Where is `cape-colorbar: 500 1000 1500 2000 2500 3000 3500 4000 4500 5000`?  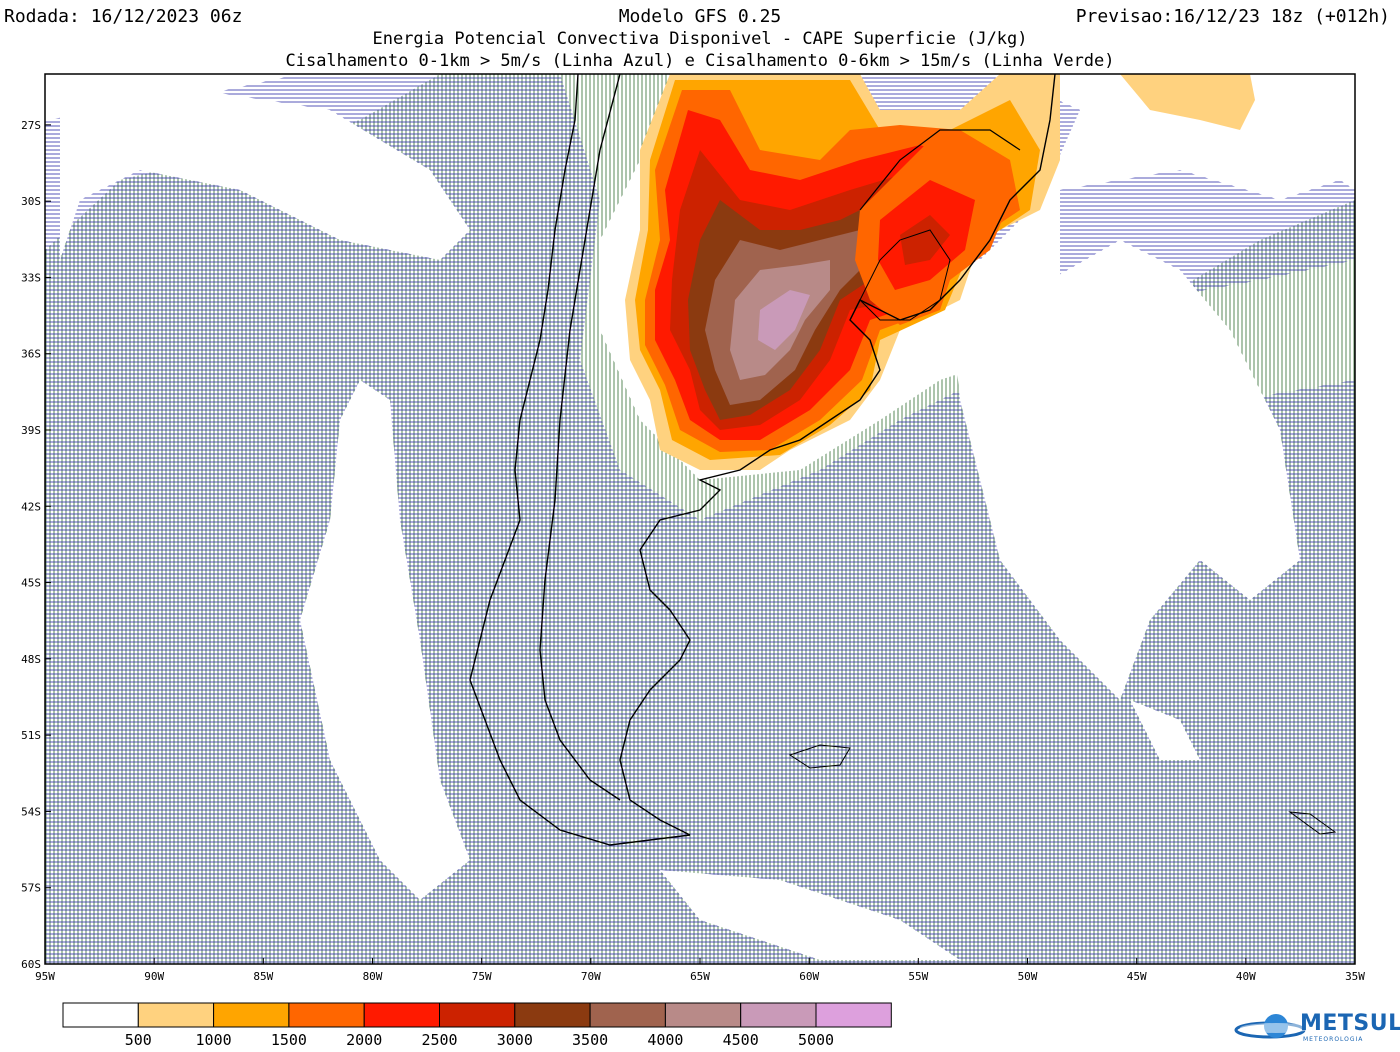
cape-colorbar: 500 1000 1500 2000 2500 3000 3500 4000 4500 5000 is located at coordinates (477, 1025).